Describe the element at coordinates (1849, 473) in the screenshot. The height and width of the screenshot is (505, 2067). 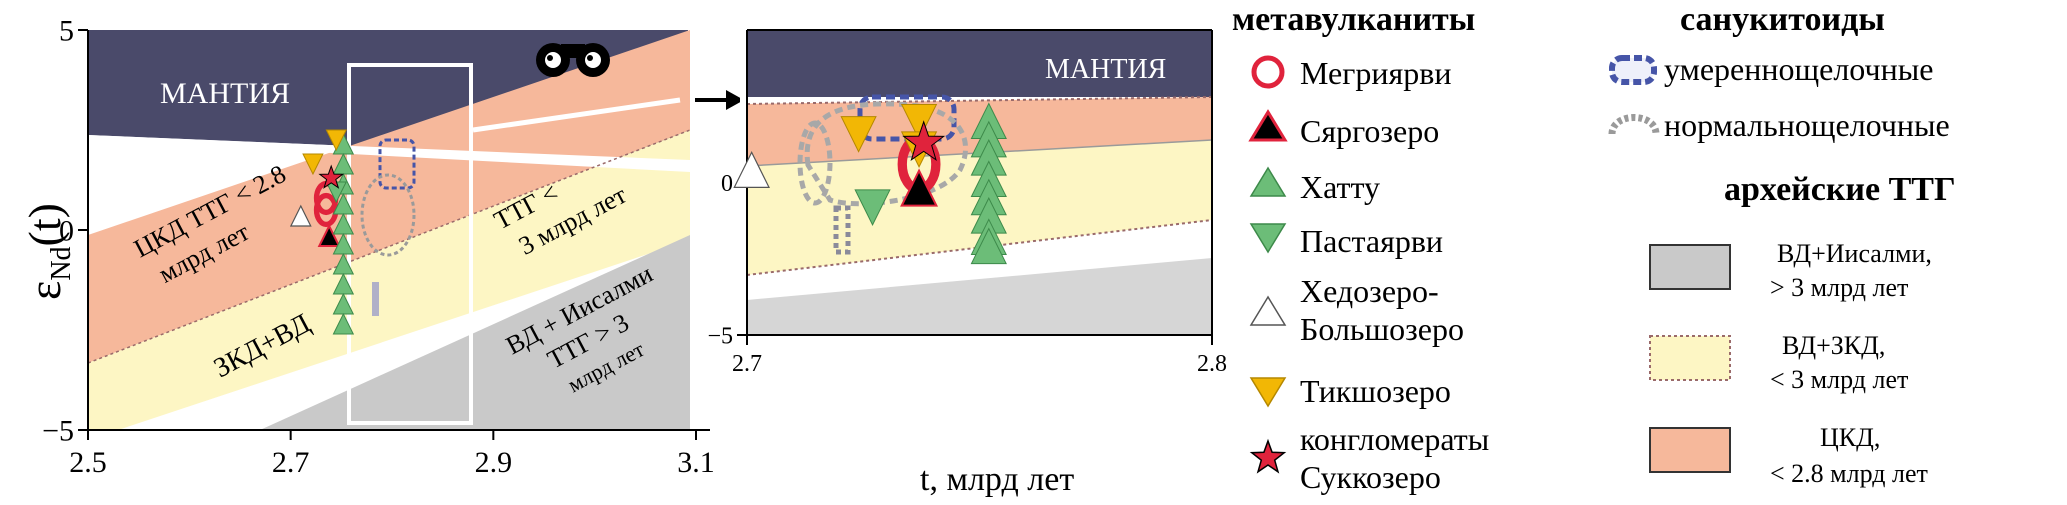
I see `legend-ttg-line2: < 2.8 млрд лет` at that location.